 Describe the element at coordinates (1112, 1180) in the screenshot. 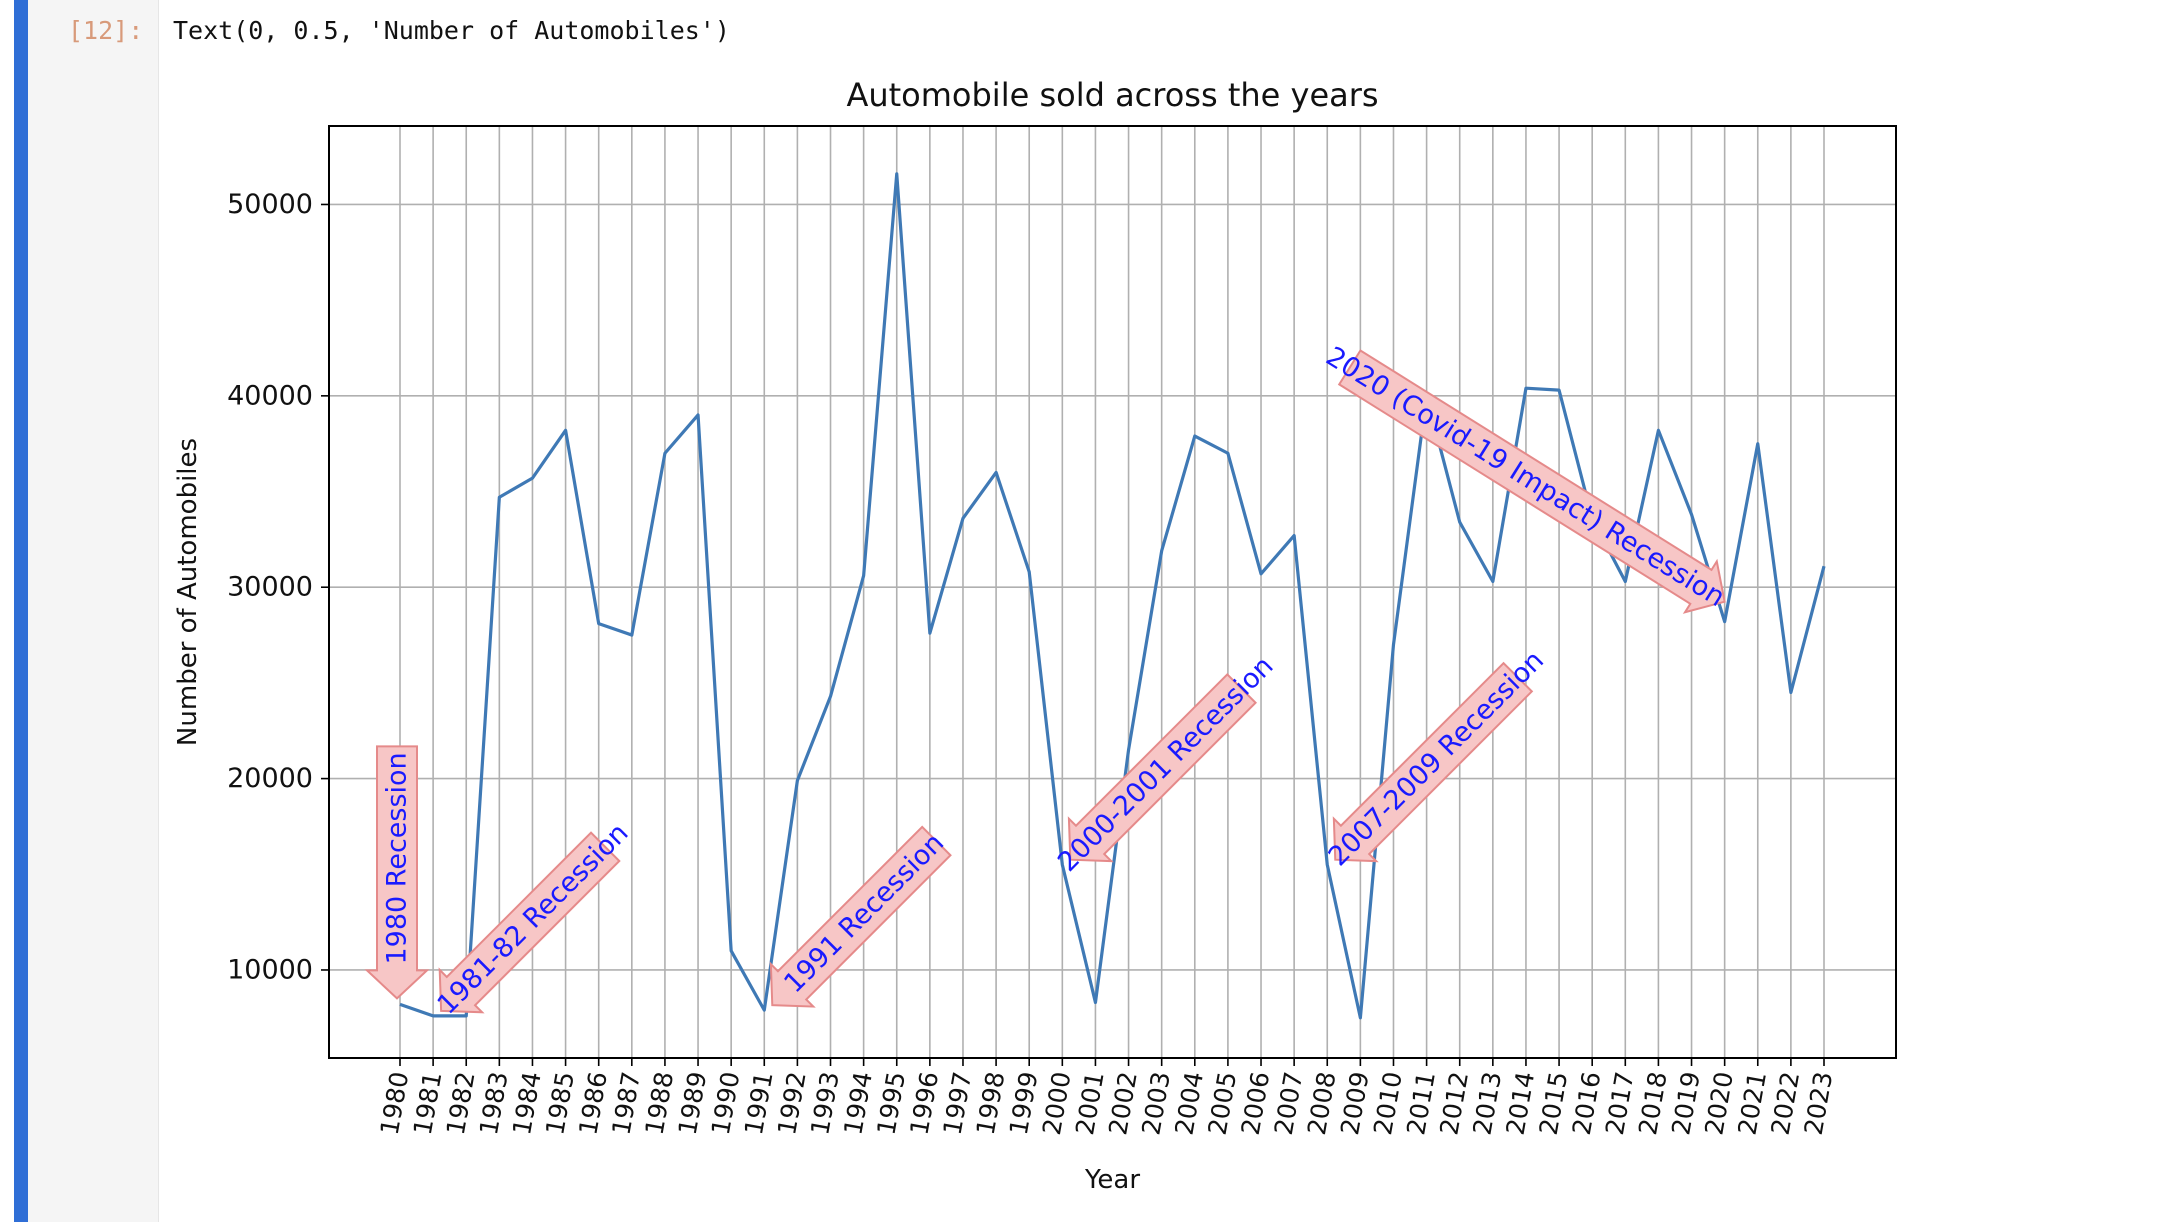

I see `x-axis-label: Year` at that location.